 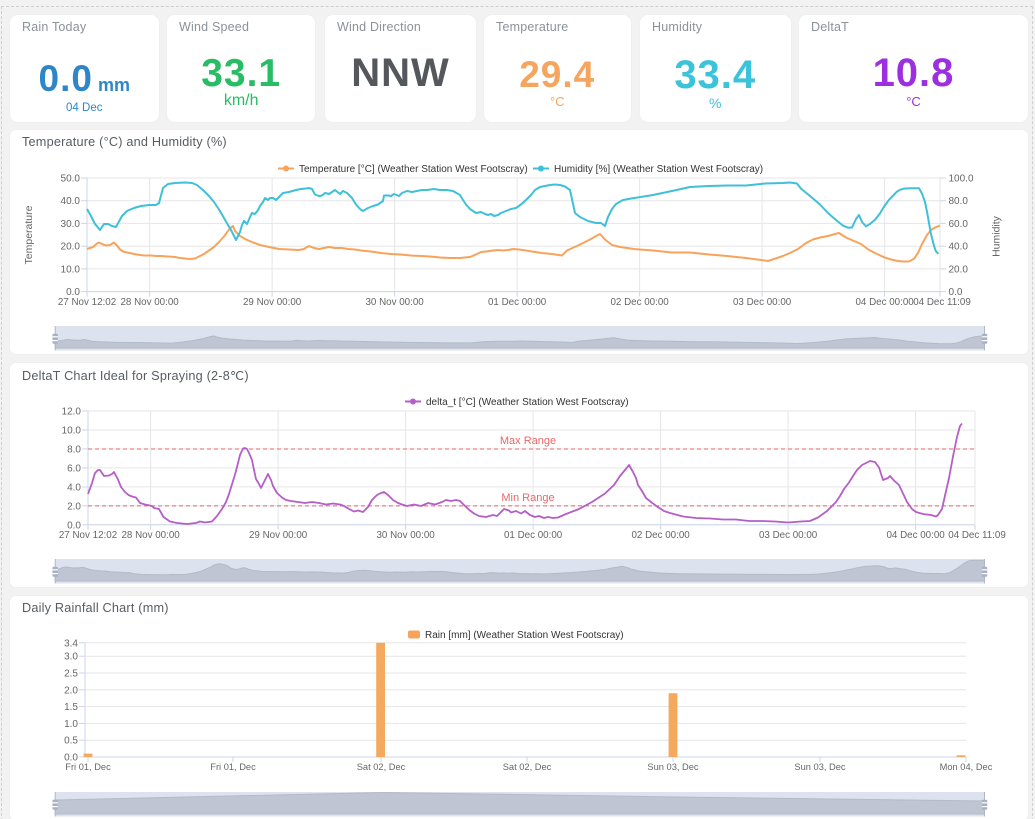 What do you see at coordinates (29, 234) in the screenshot?
I see `svg-text: Temperature` at bounding box center [29, 234].